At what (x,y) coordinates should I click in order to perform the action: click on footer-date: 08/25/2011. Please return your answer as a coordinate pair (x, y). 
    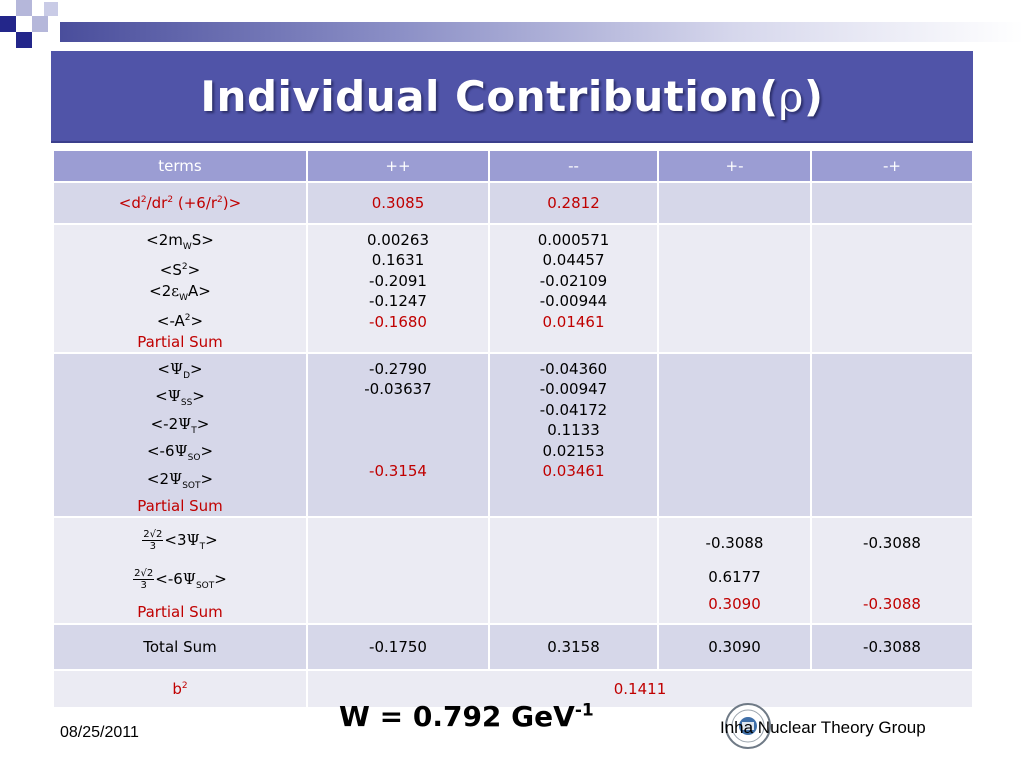
    Looking at the image, I should click on (99, 732).